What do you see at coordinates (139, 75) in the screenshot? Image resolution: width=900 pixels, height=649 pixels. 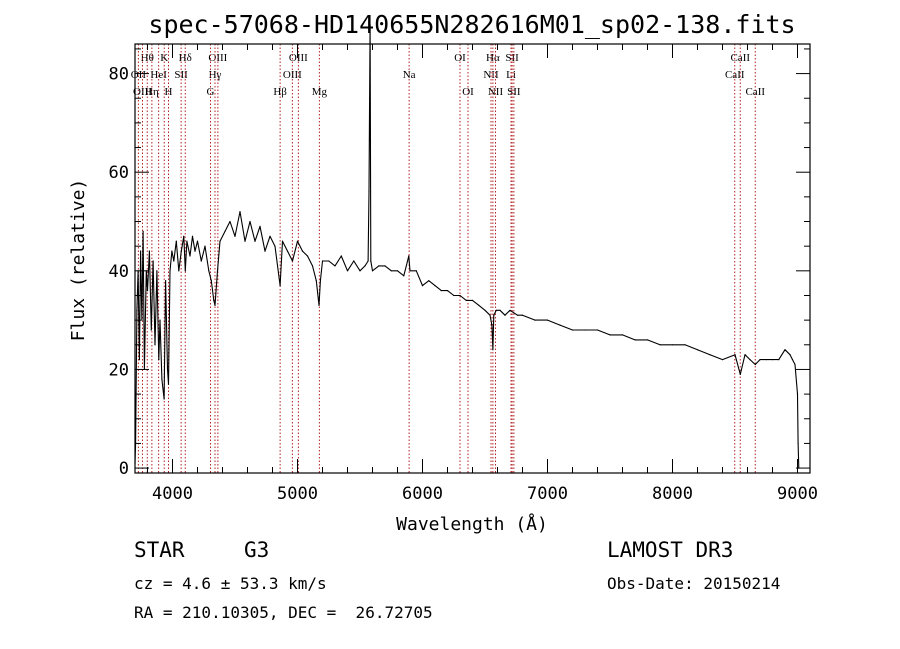 I see `line-marker-label: OII` at bounding box center [139, 75].